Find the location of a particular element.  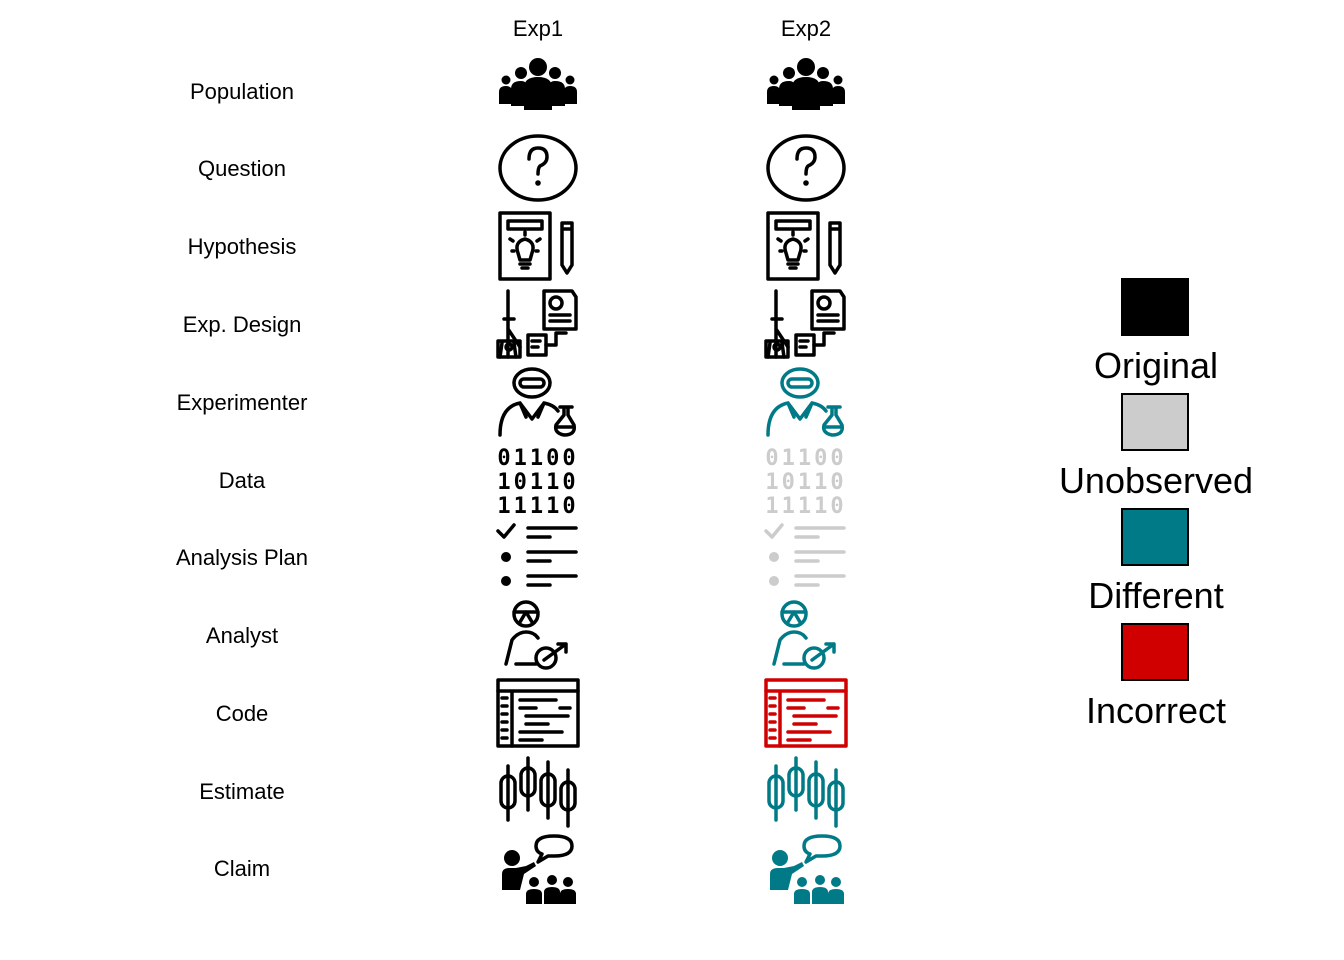

row-label-hypothesis: Hypothesis is located at coordinates (242, 246).